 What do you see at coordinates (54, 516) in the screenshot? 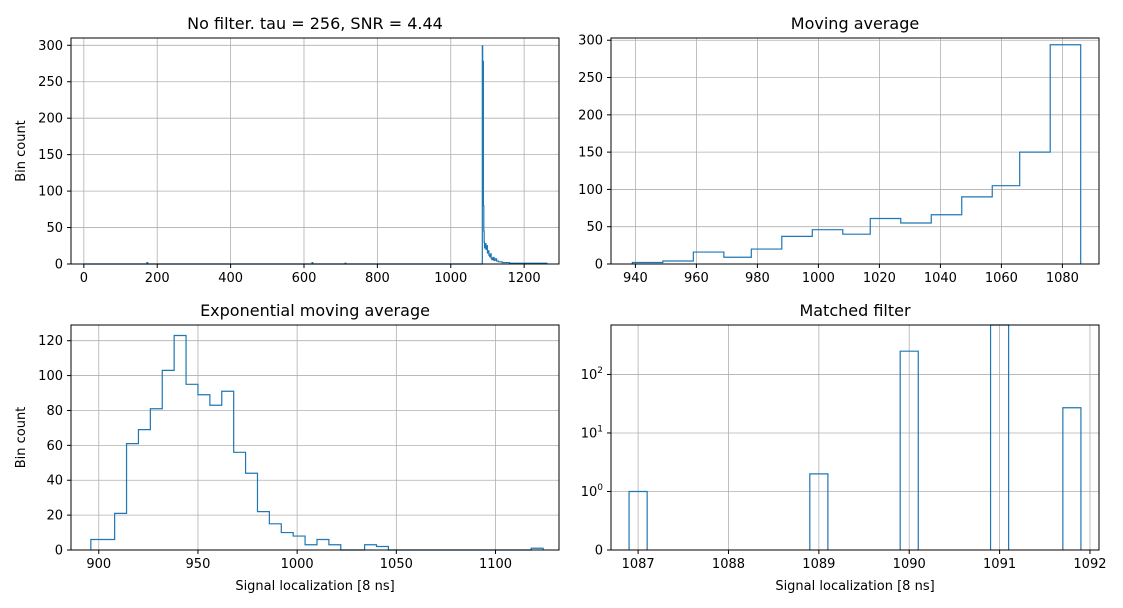
I see `y-tick-label: 20` at bounding box center [54, 516].